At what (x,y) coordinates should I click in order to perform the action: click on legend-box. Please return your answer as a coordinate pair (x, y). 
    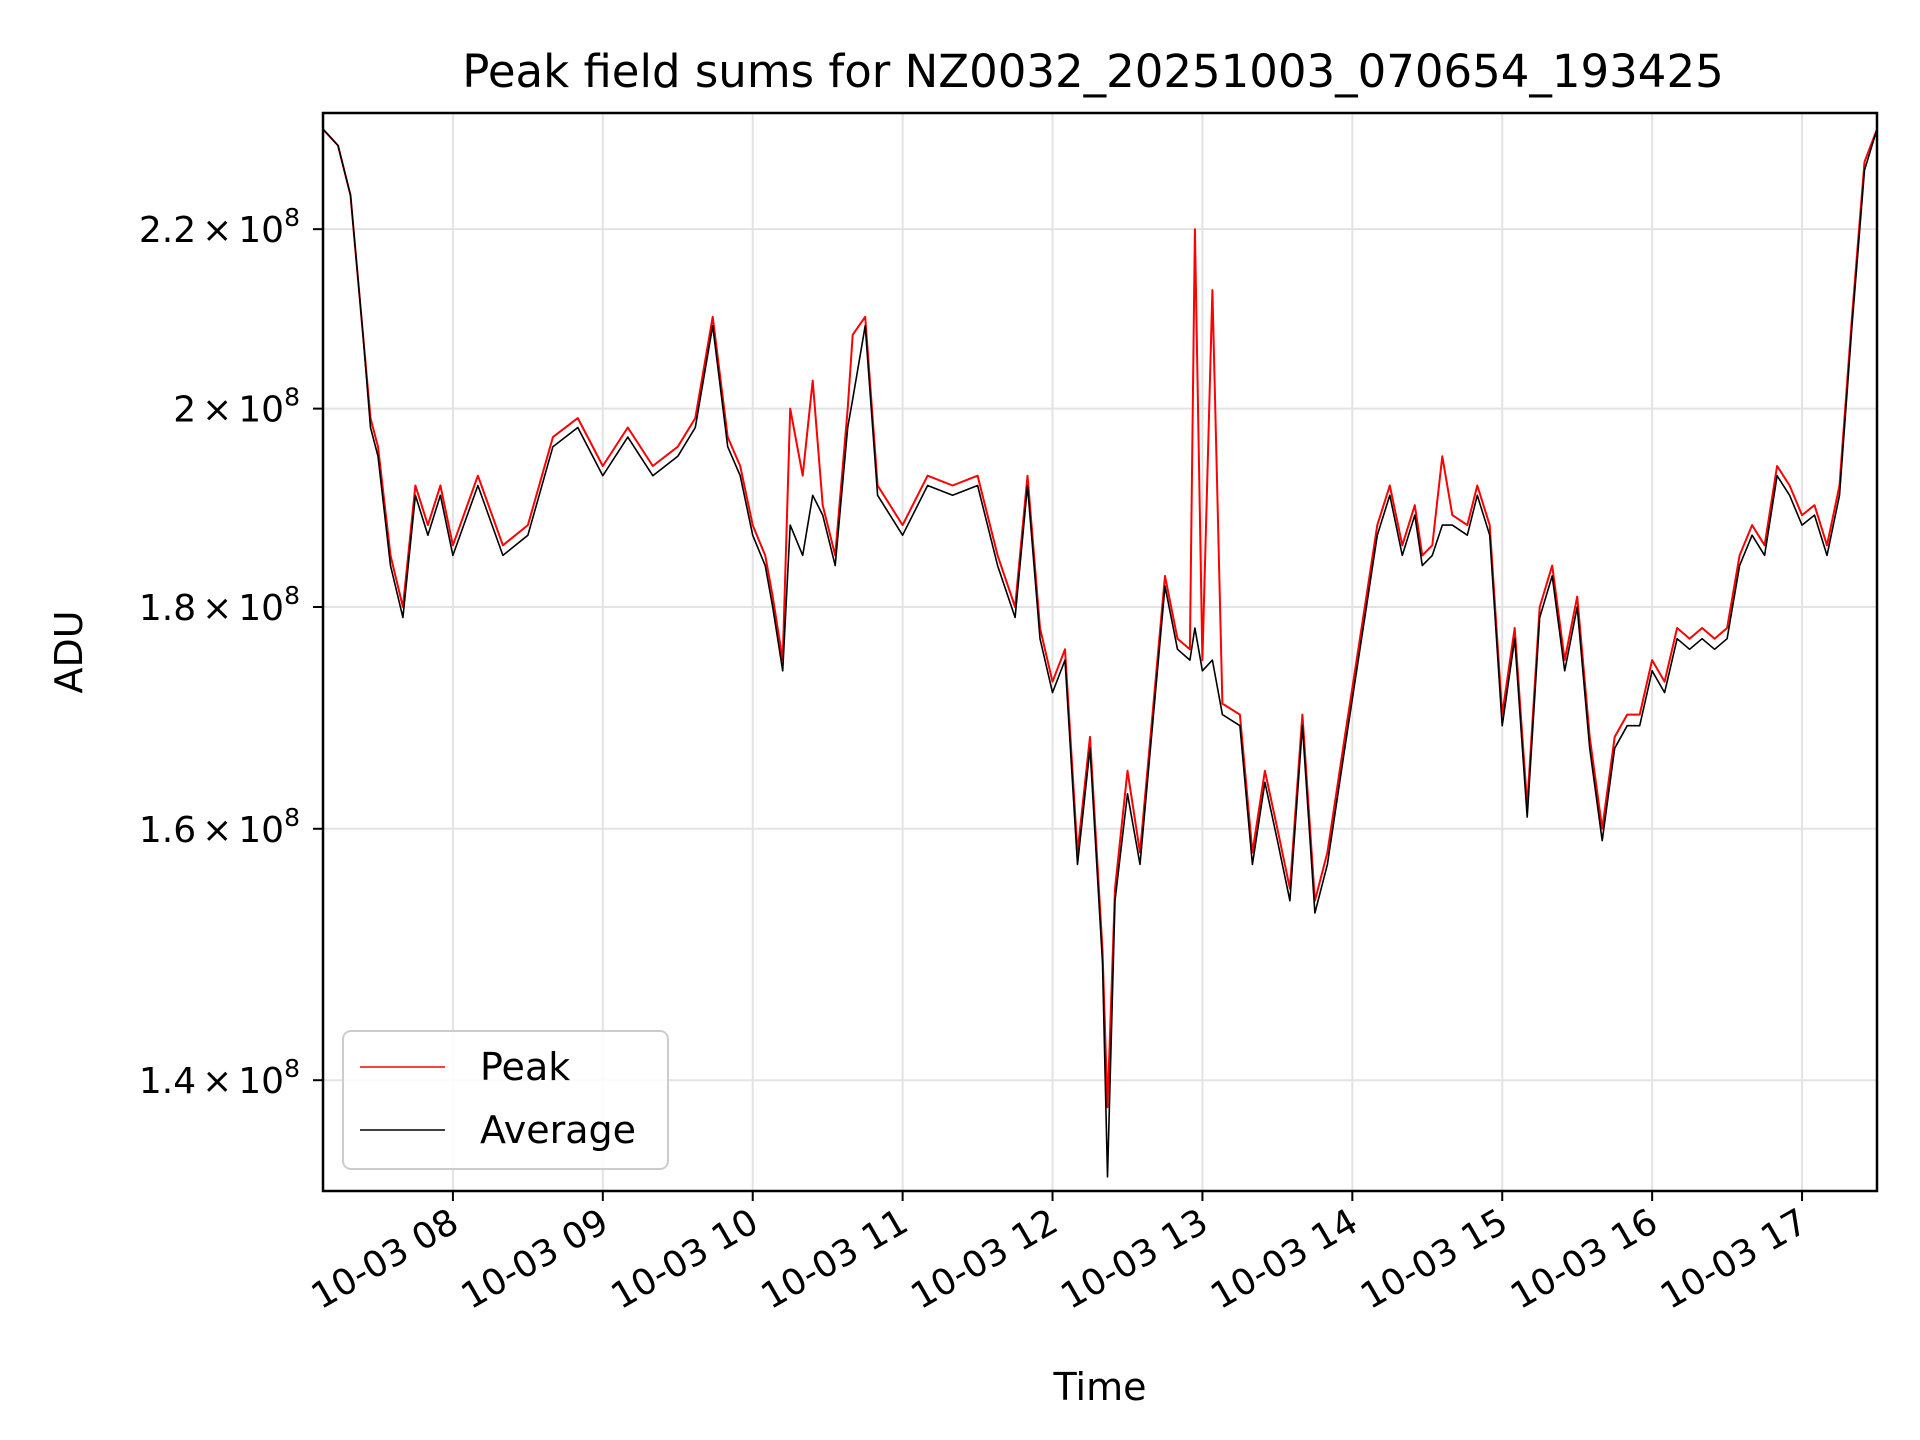
    Looking at the image, I should click on (505, 1100).